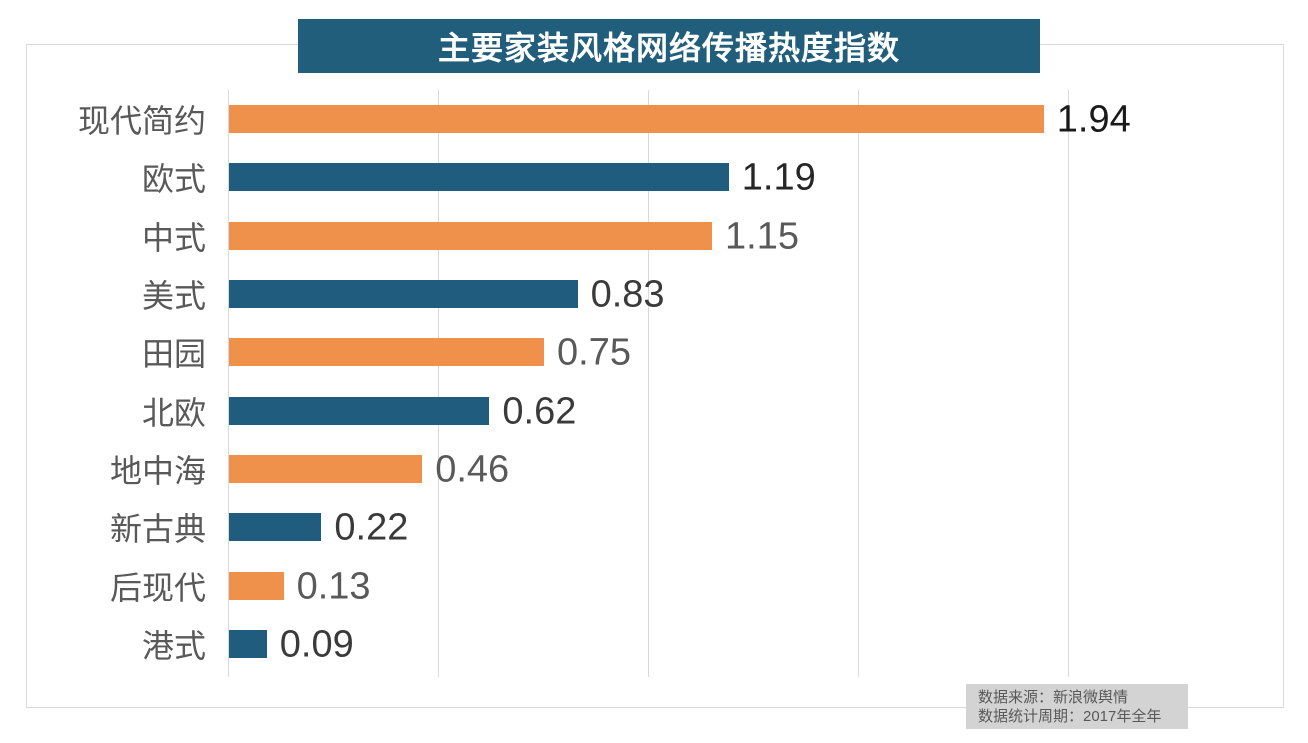  What do you see at coordinates (539, 411) in the screenshot?
I see `value-label: 0.62` at bounding box center [539, 411].